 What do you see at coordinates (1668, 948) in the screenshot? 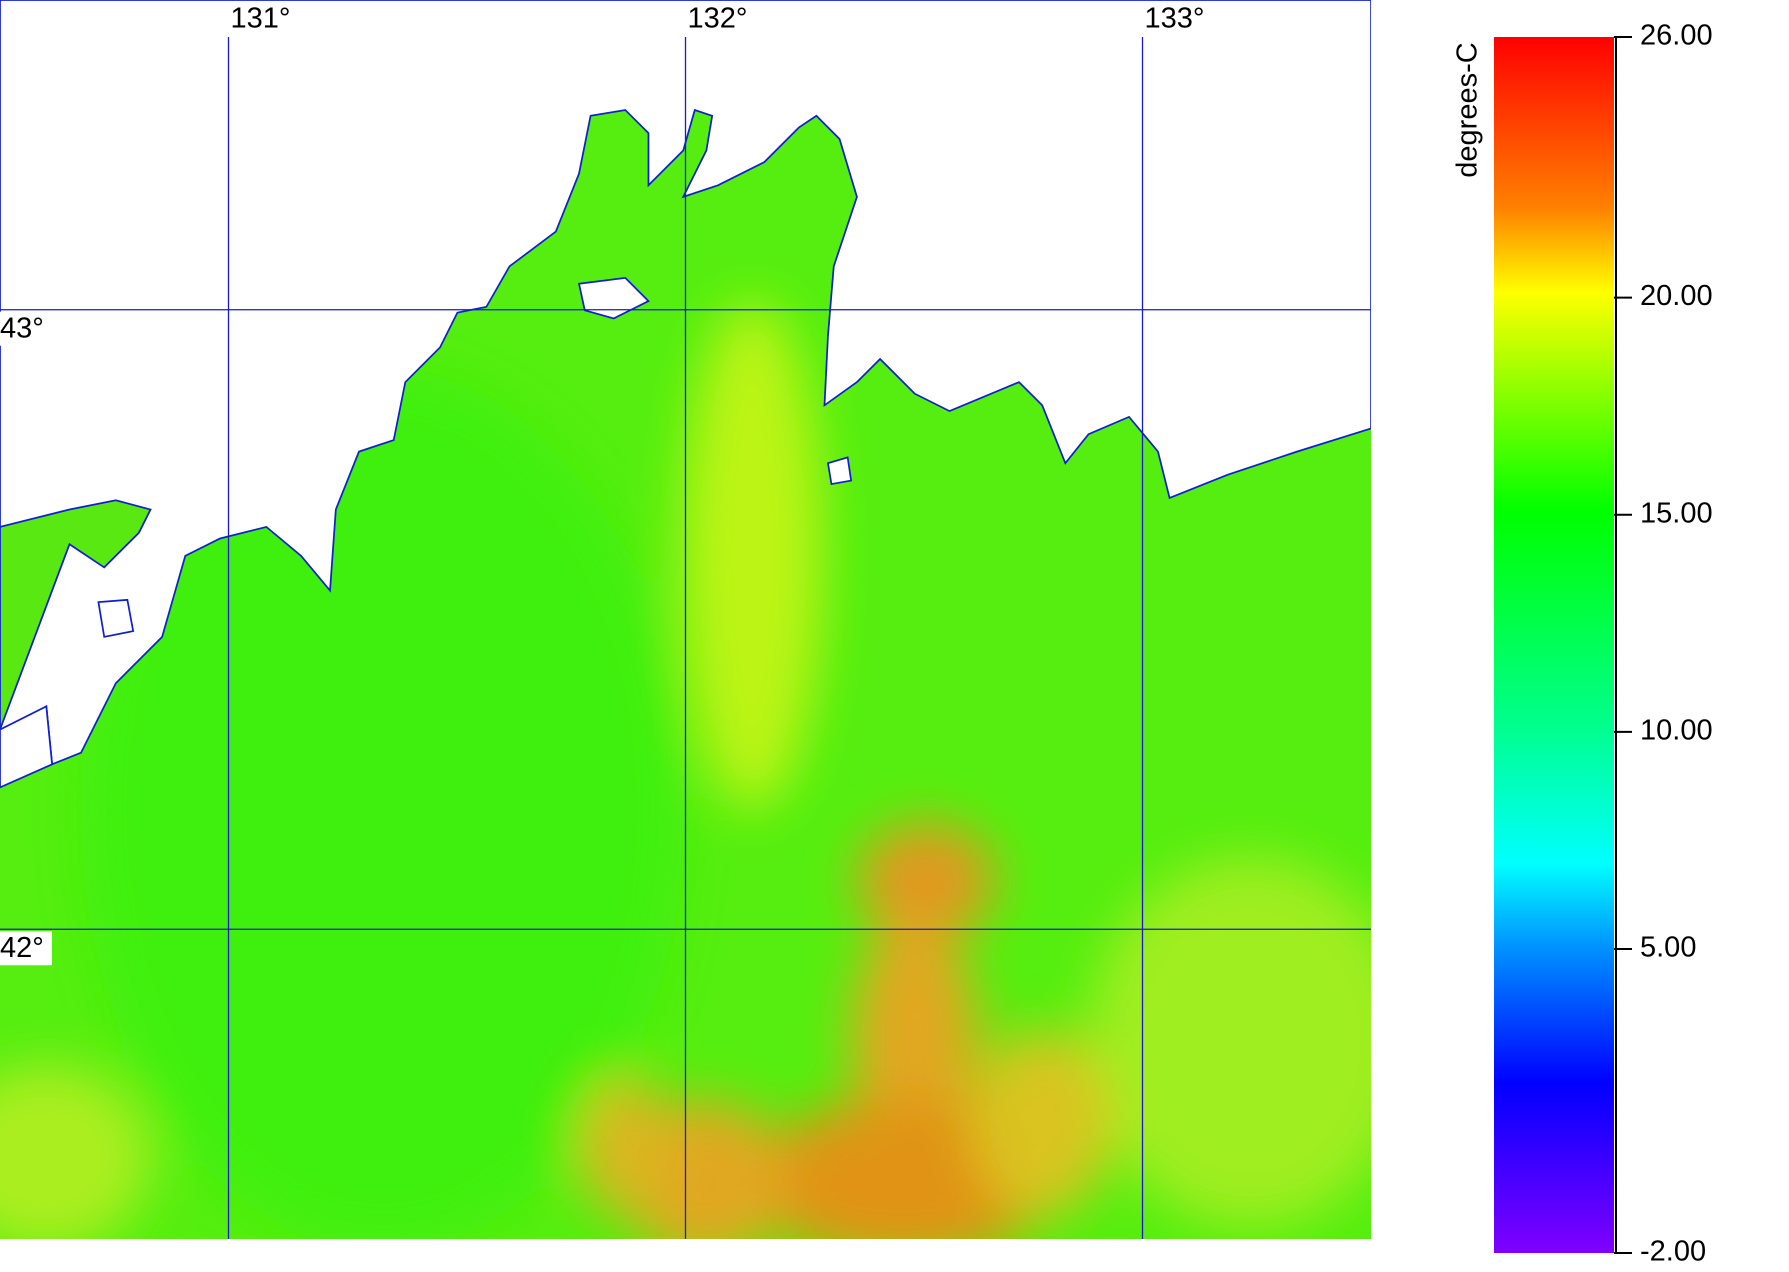
I see `colorbar-tick-label: 5.00` at bounding box center [1668, 948].